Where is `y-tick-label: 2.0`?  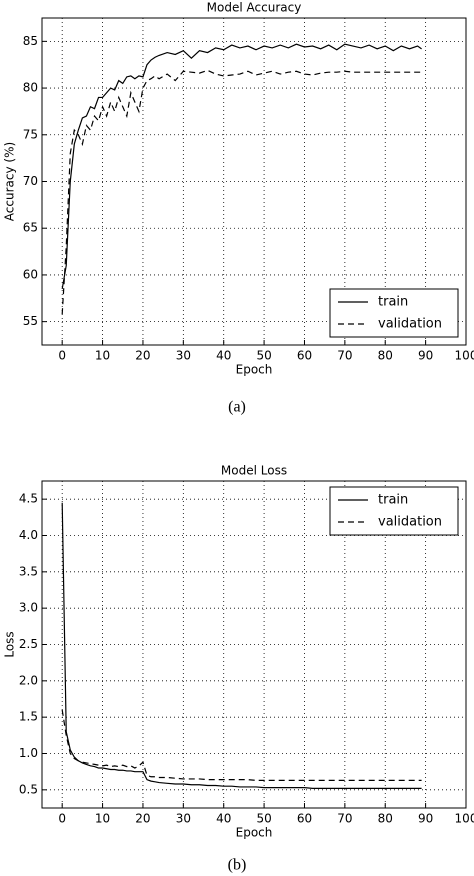
y-tick-label: 2.0 is located at coordinates (28, 680).